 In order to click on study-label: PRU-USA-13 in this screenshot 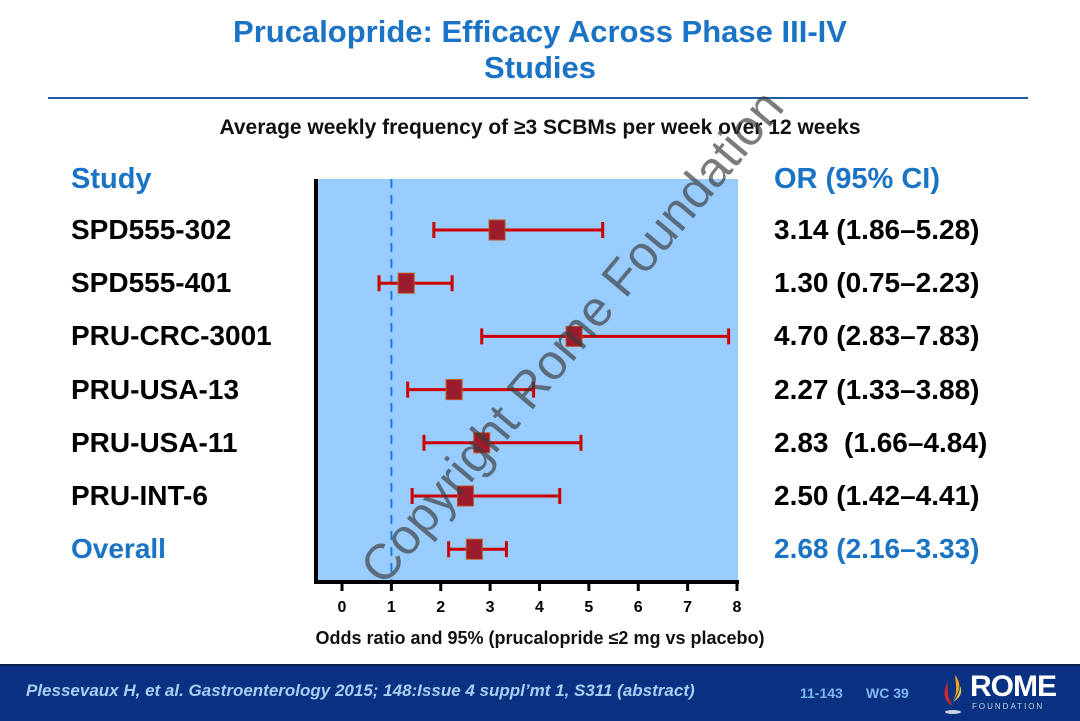, I will do `click(155, 389)`.